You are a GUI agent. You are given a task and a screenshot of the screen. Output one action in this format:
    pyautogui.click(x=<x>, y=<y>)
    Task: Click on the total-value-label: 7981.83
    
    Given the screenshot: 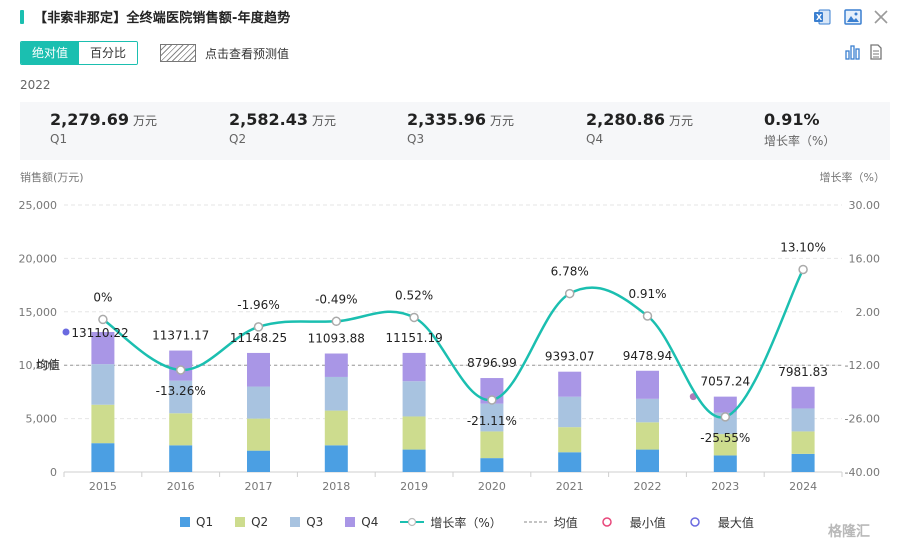 What is the action you would take?
    pyautogui.click(x=803, y=372)
    